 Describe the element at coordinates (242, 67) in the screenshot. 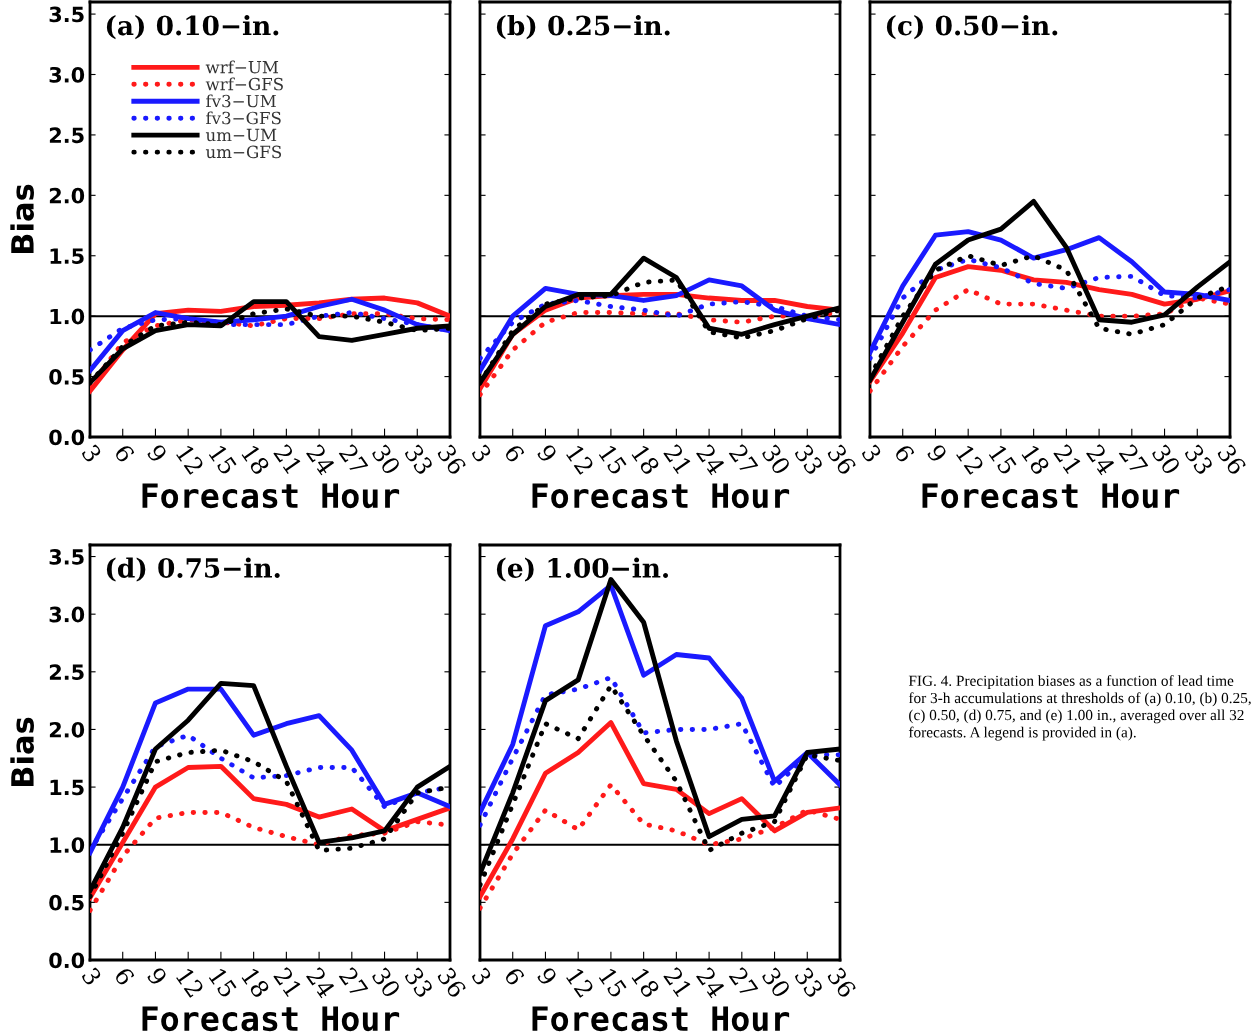

I see `legend-label: wrf−UM` at that location.